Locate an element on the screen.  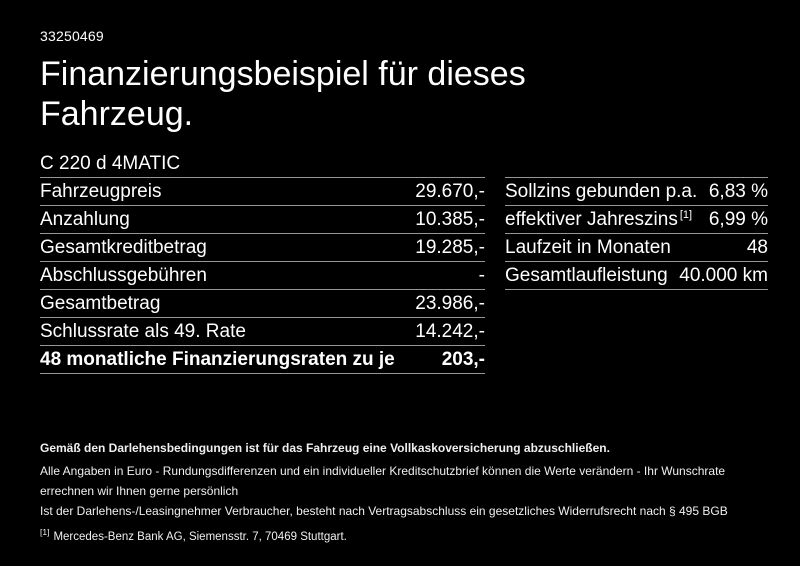
table-row: Laufzeit in Monaten 48 is located at coordinates (636, 248).